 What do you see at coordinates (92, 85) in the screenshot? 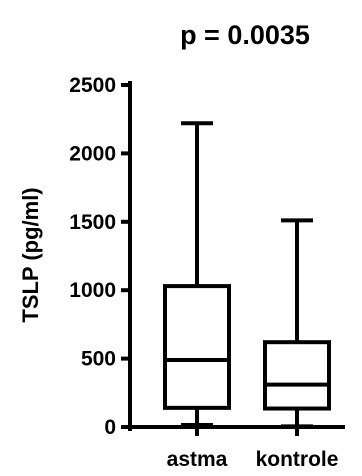
I see `y-tick-label: 2500` at bounding box center [92, 85].